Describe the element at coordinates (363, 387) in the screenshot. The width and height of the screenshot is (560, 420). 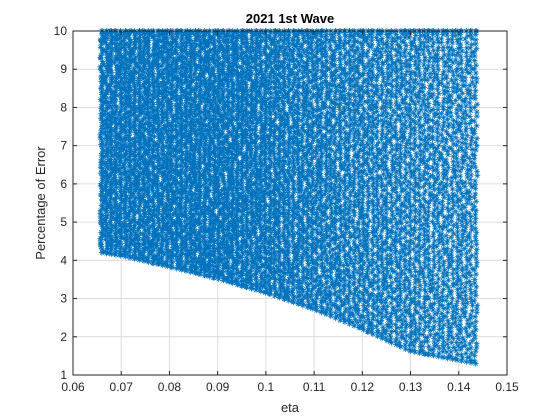
I see `x-tick-label: 0.12` at that location.